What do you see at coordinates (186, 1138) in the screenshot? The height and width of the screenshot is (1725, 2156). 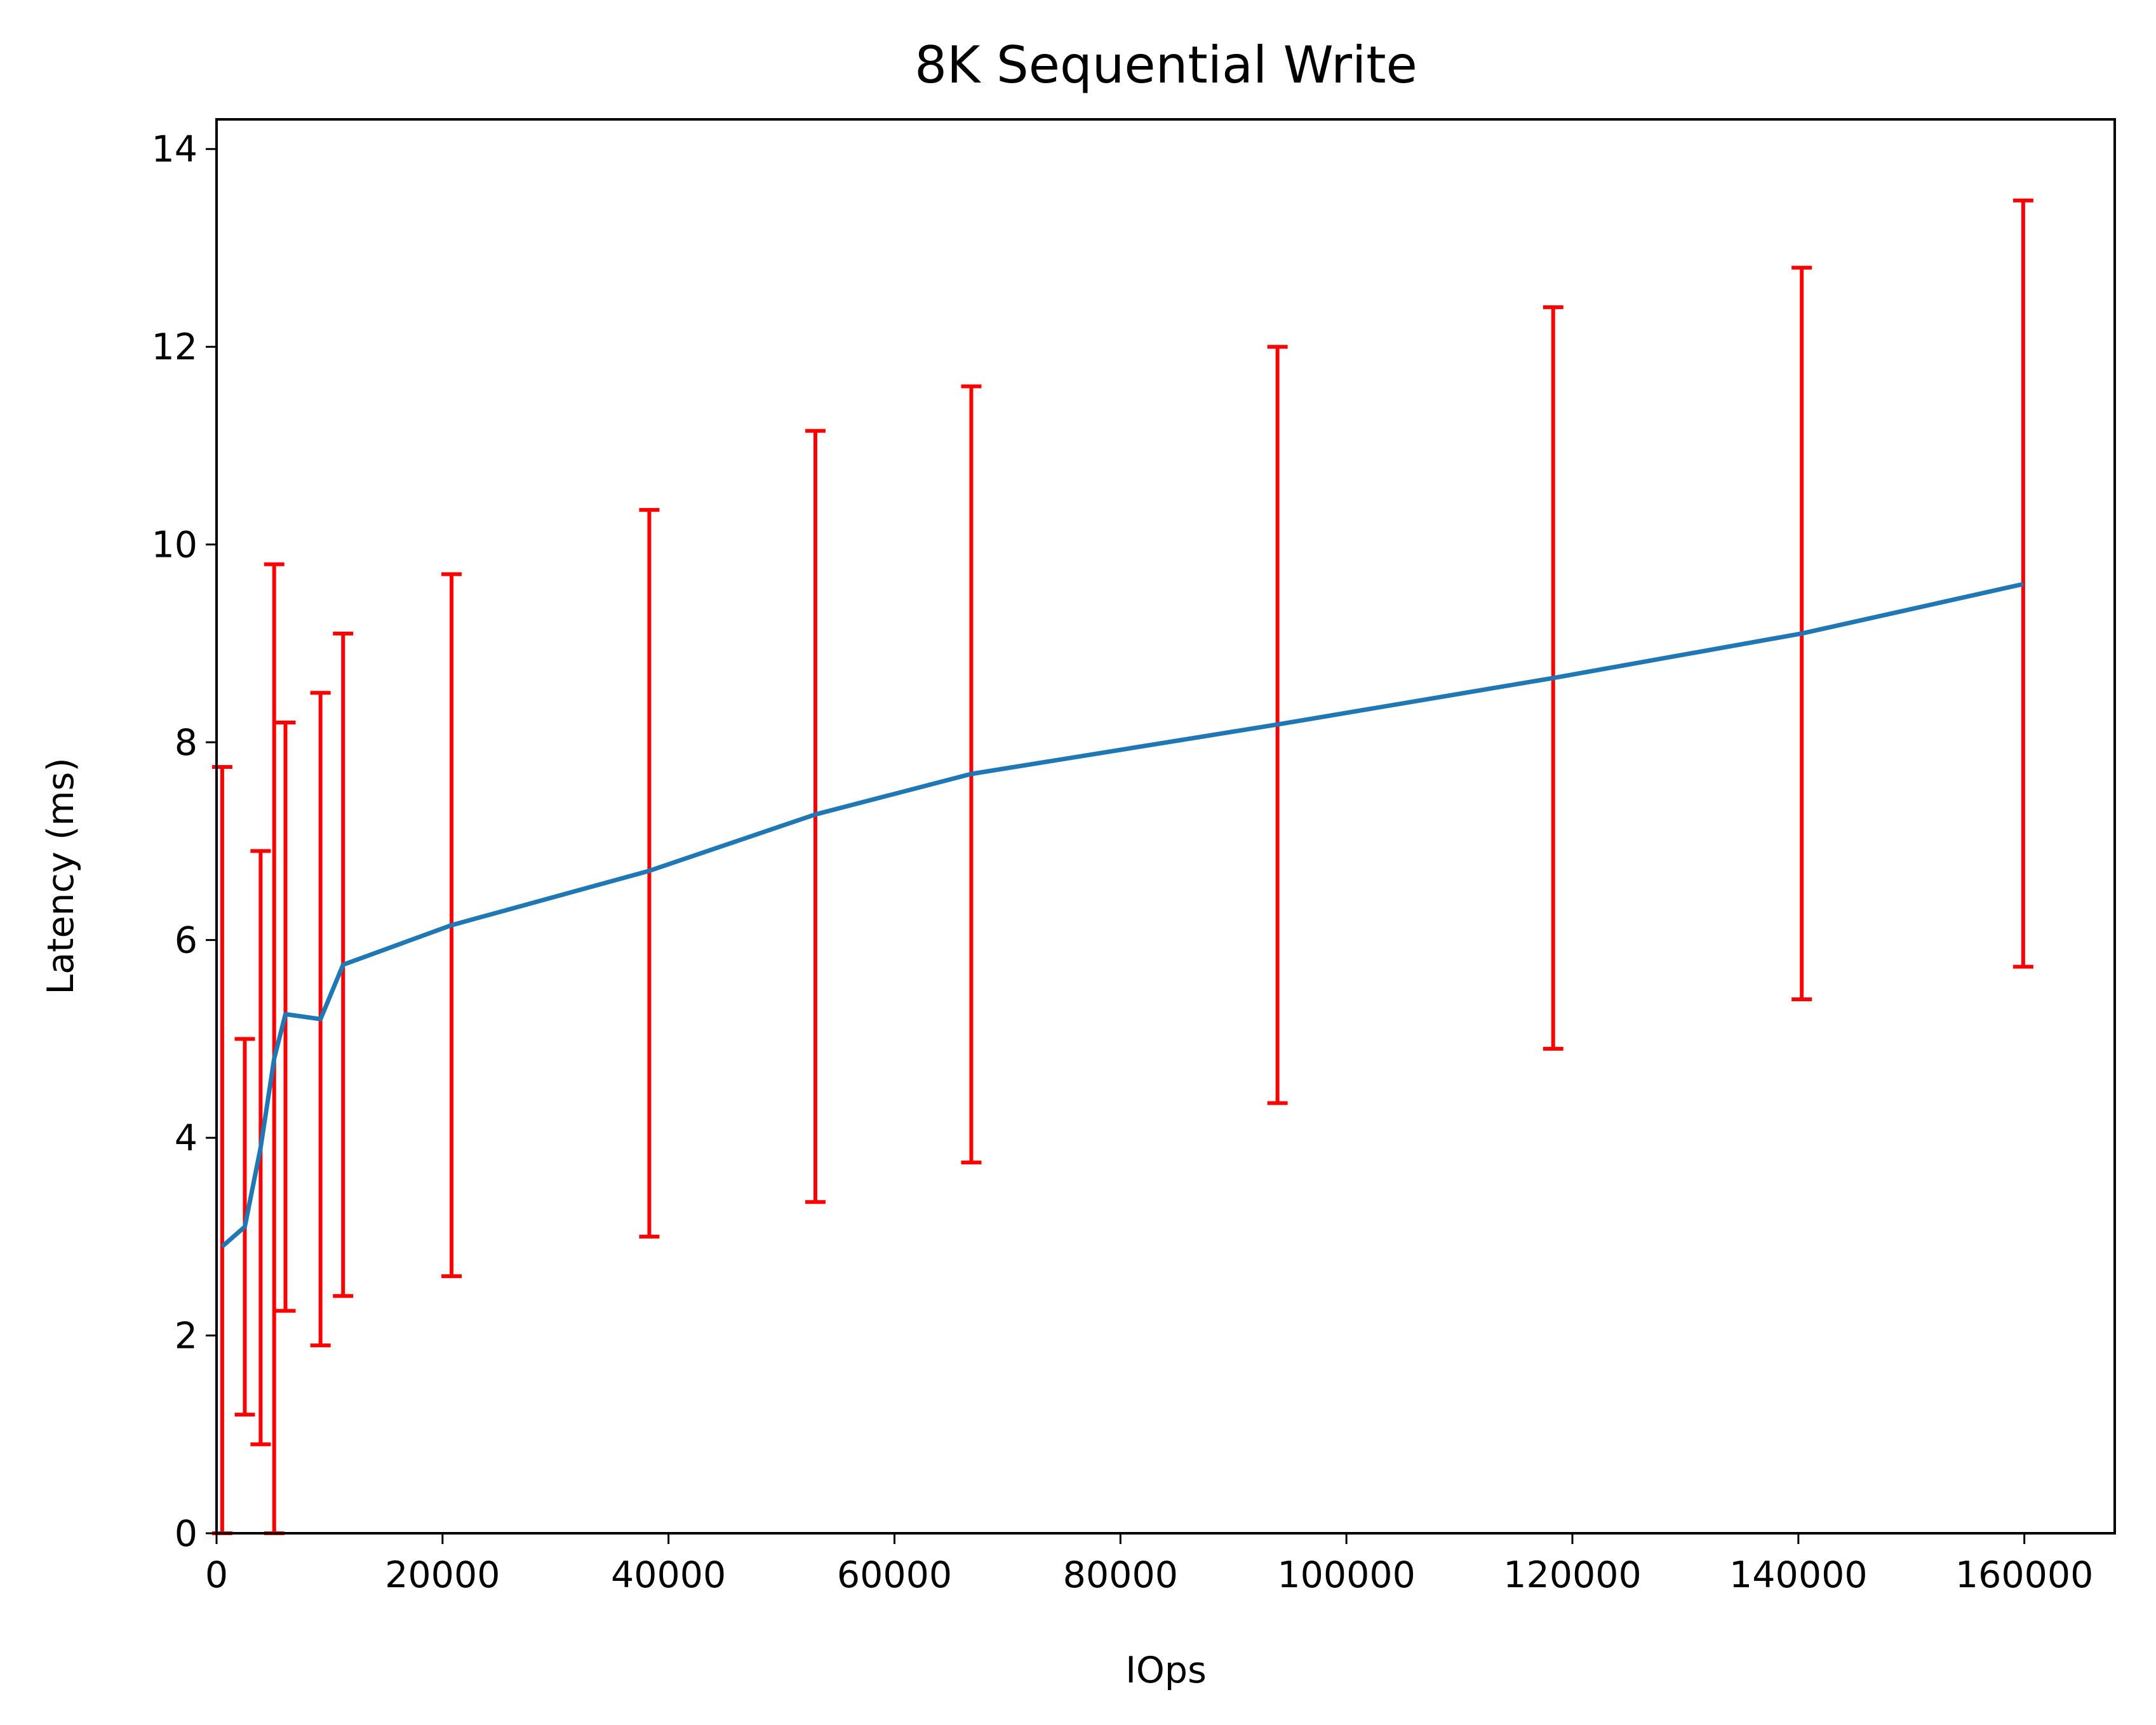 I see `y-tick-label: 4` at bounding box center [186, 1138].